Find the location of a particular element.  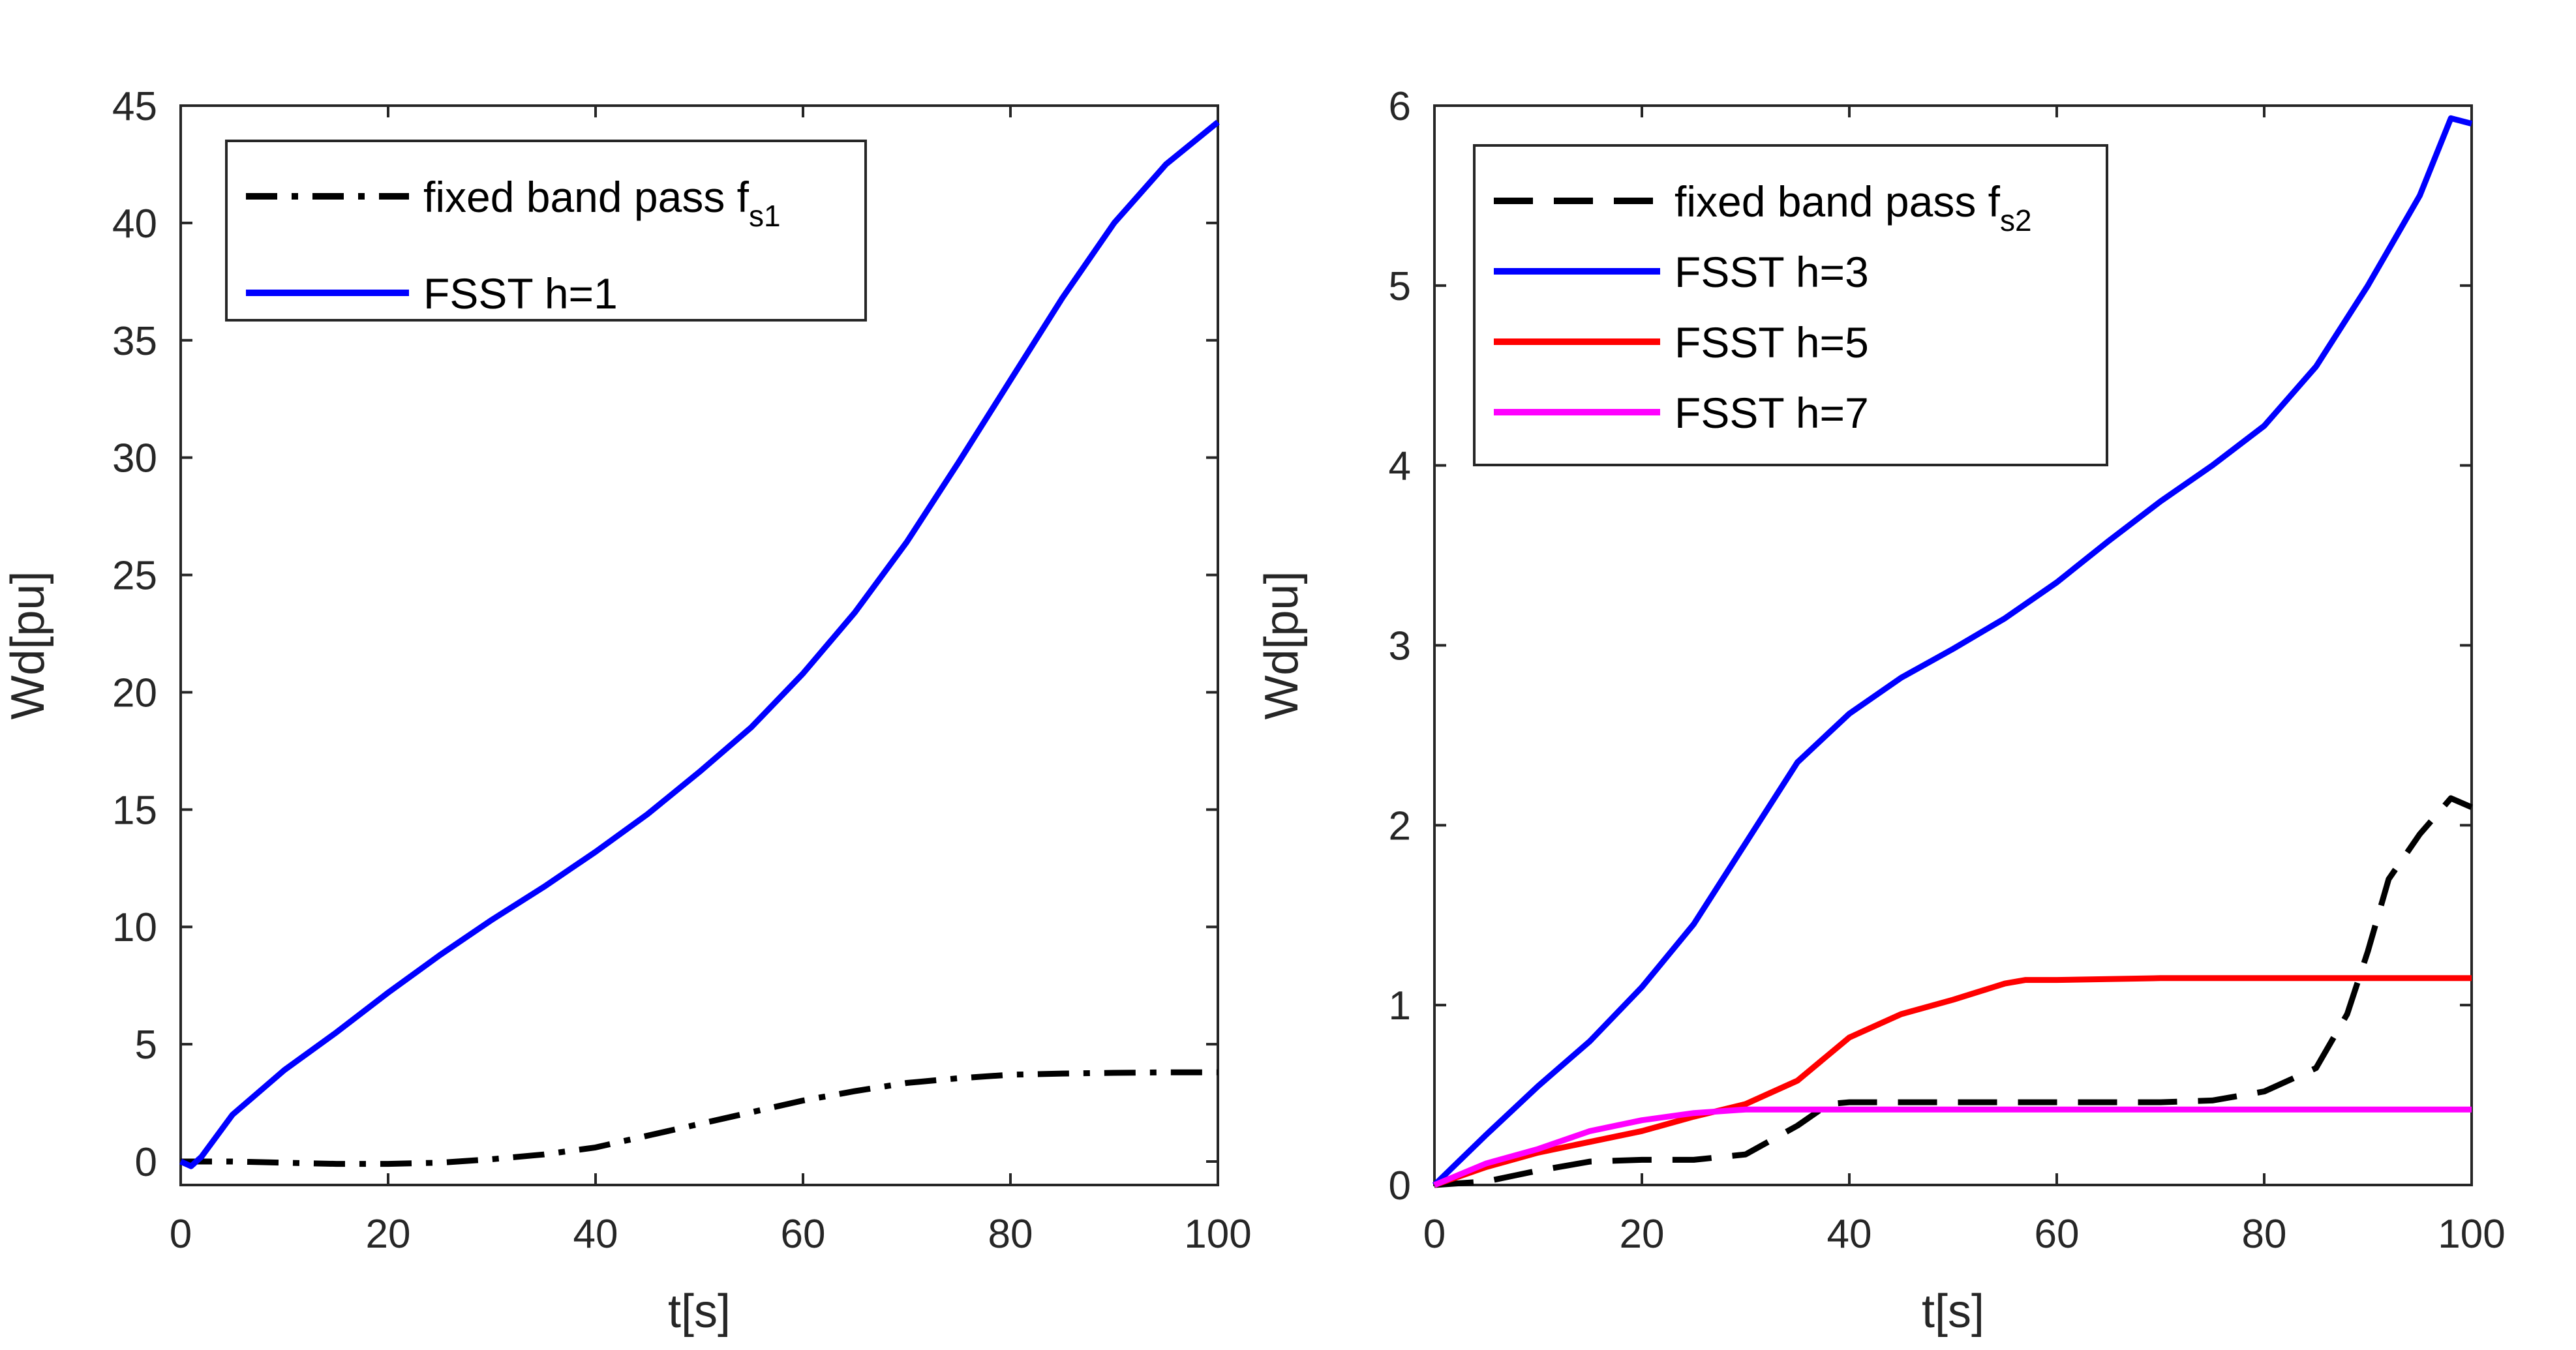

y-tick-label: 25 is located at coordinates (135, 576).